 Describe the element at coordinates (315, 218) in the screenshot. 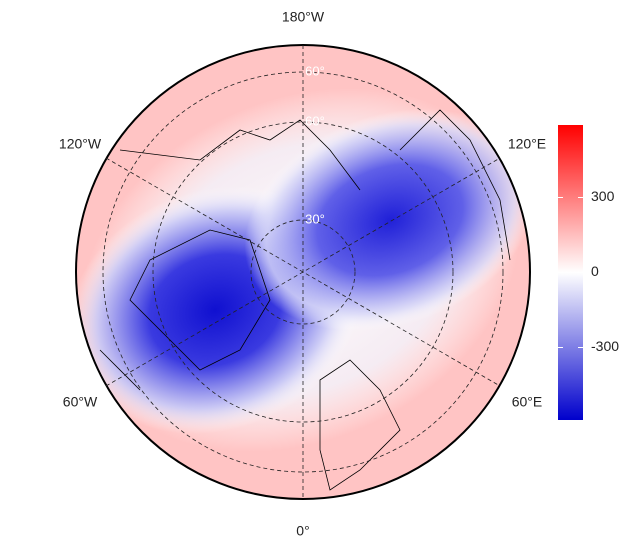

I see `lat-label: 30°` at that location.